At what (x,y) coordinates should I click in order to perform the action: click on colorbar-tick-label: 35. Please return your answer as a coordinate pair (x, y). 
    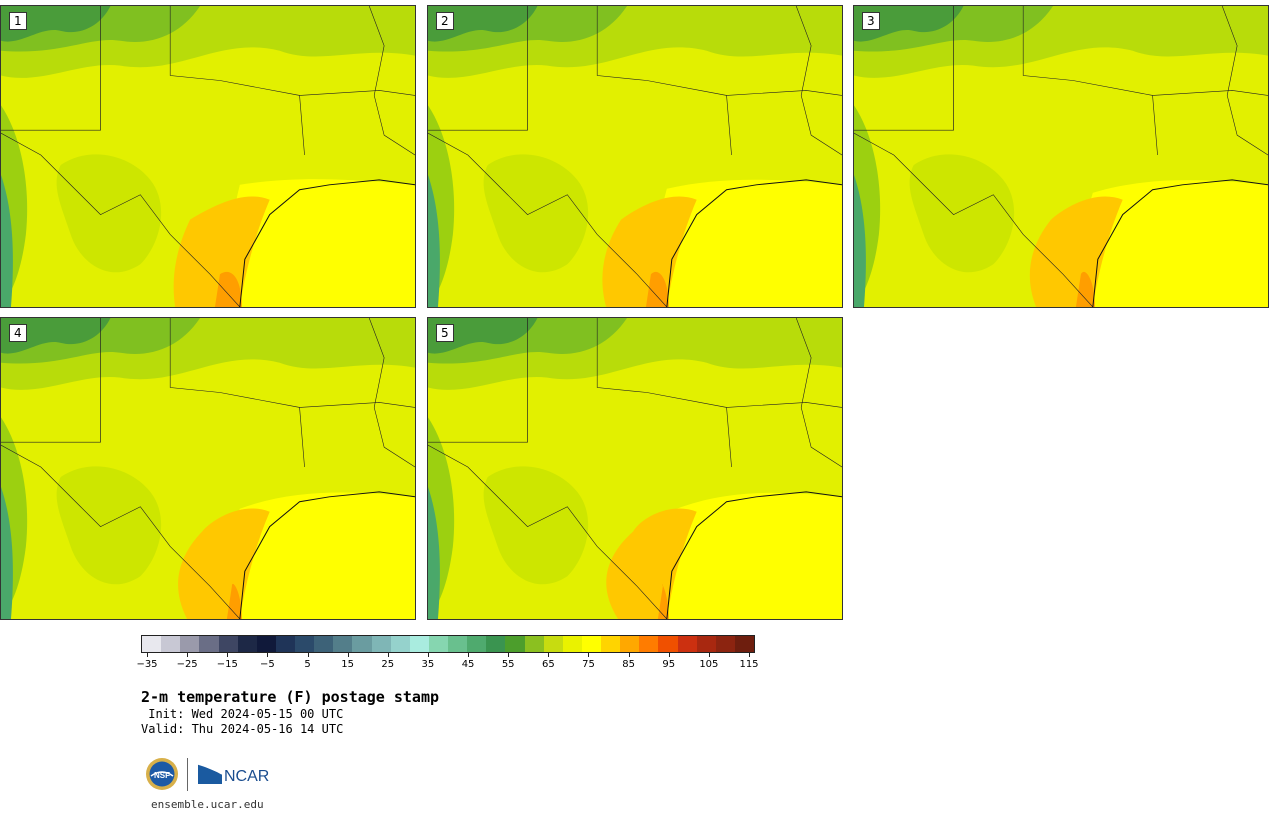
    Looking at the image, I should click on (428, 664).